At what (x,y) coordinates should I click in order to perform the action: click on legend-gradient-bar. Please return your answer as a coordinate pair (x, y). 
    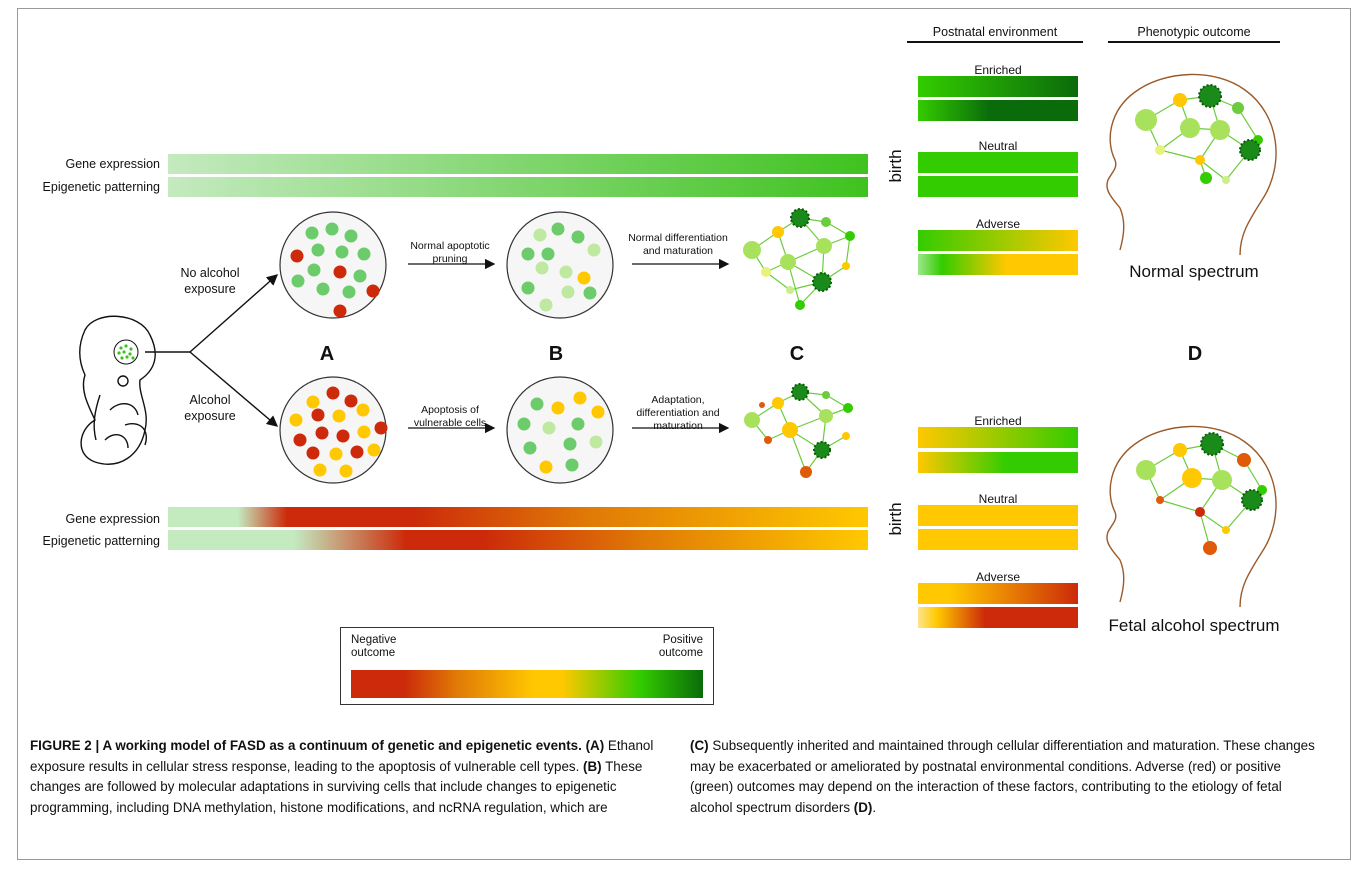
    Looking at the image, I should click on (527, 684).